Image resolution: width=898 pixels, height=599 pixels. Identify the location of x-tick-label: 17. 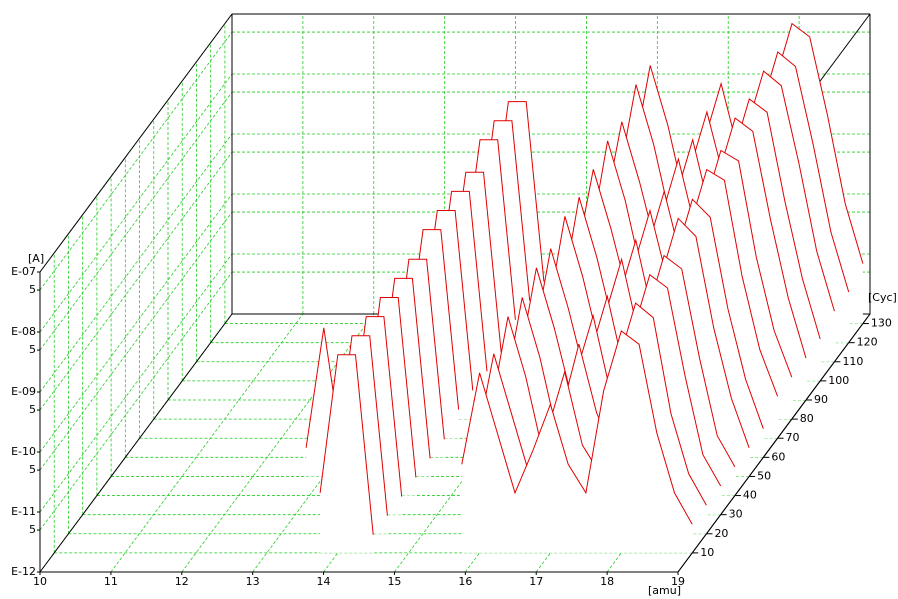
(536, 581).